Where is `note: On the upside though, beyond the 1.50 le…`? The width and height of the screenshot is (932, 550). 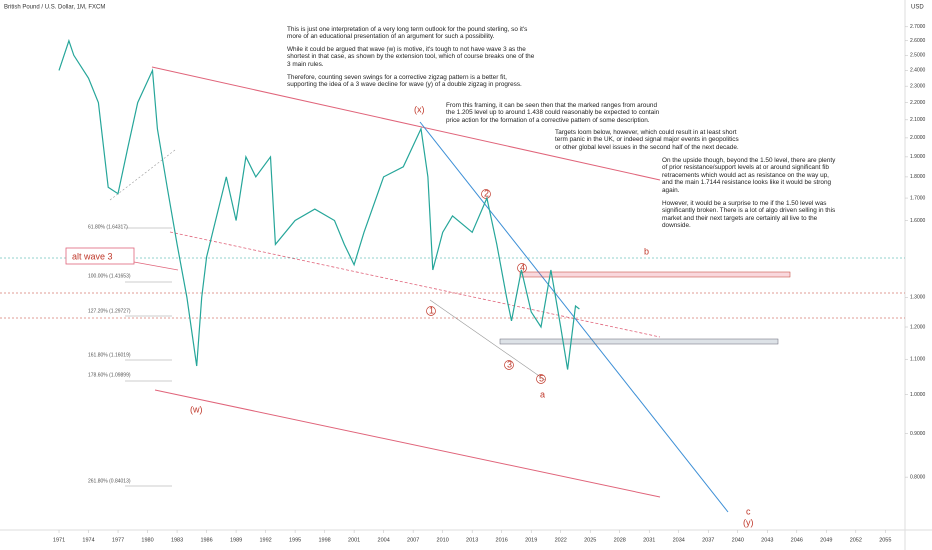
note: On the upside though, beyond the 1.50 le… is located at coordinates (749, 175).